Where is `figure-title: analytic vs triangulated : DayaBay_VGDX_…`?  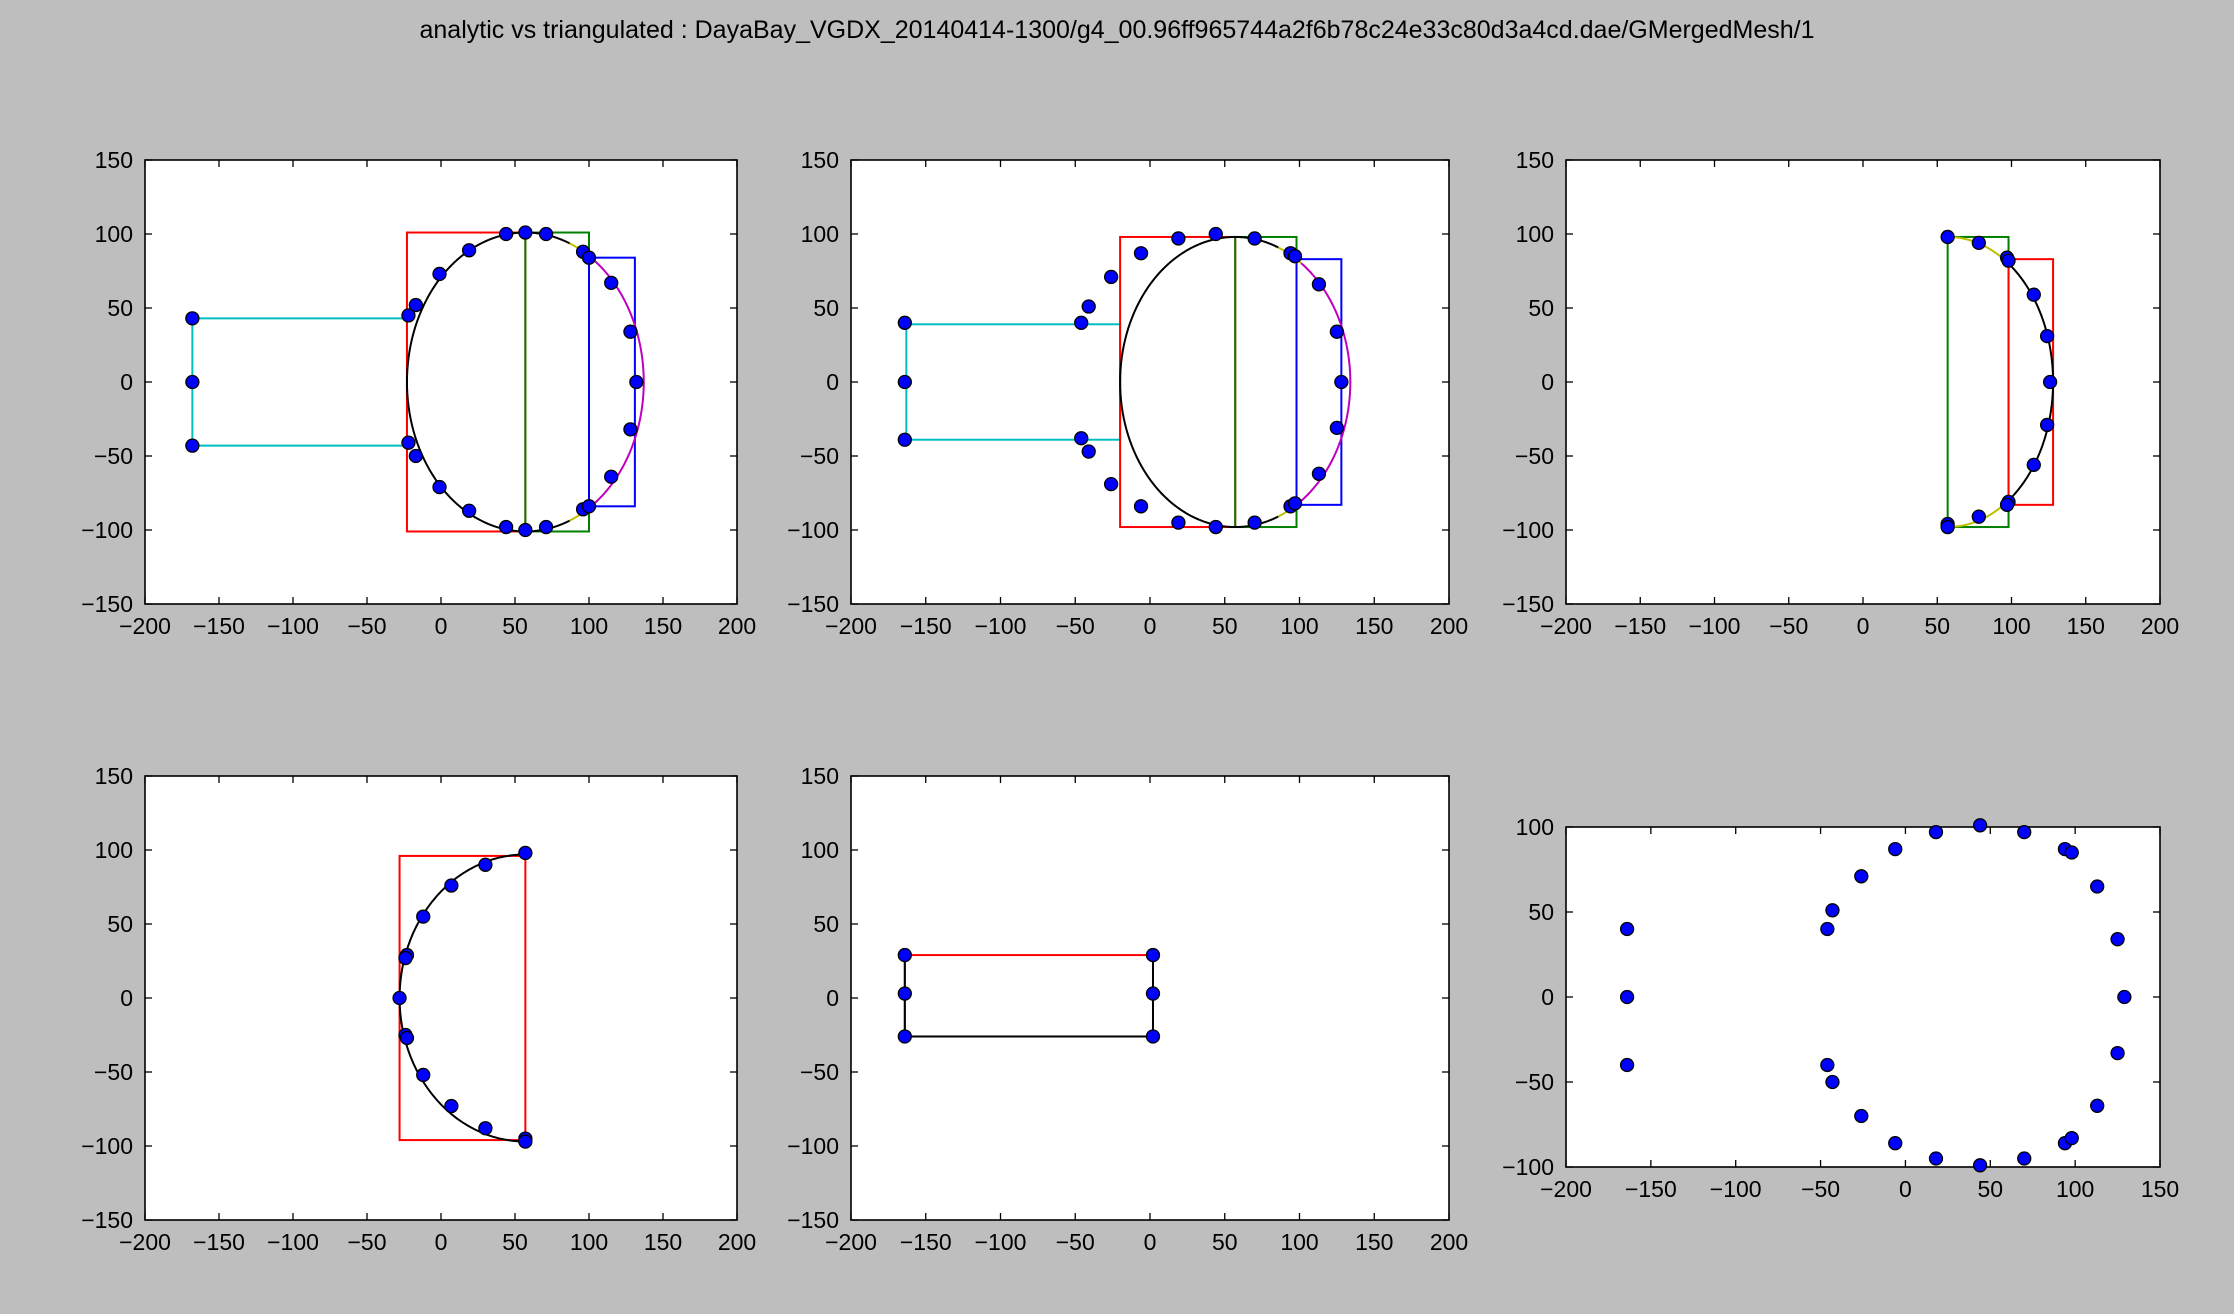 figure-title: analytic vs triangulated : DayaBay_VGDX_… is located at coordinates (1116, 30).